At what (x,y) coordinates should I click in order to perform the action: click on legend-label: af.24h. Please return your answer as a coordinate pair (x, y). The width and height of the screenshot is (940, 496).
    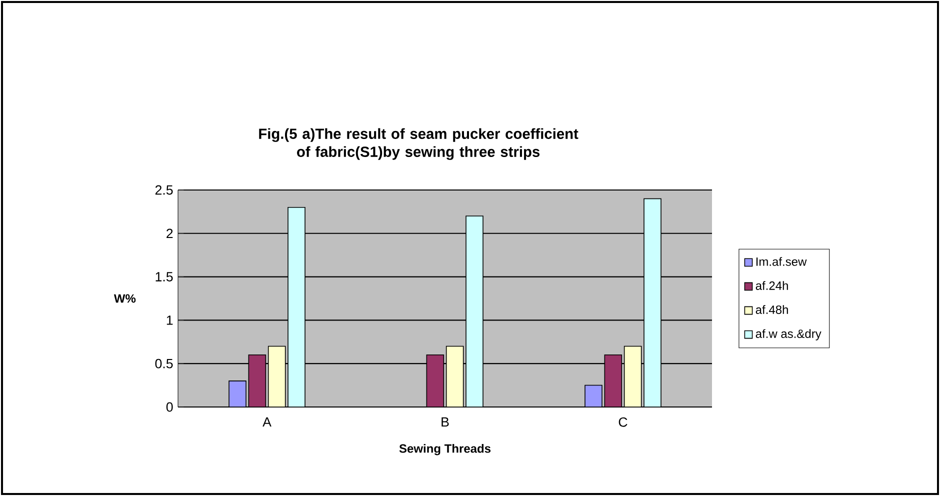
    Looking at the image, I should click on (772, 285).